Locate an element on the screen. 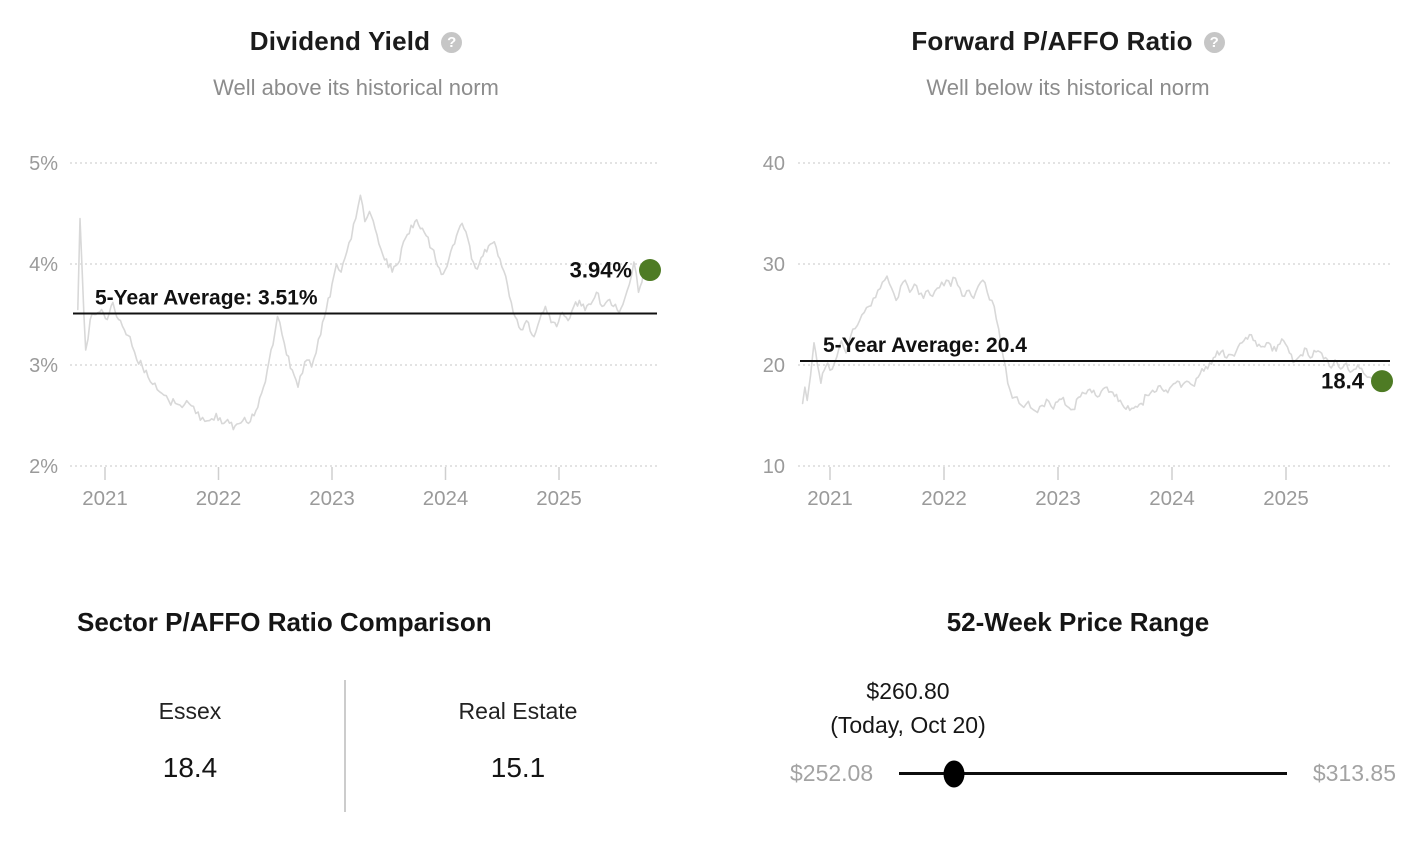 This screenshot has width=1424, height=856. average-line-label: 5-Year Average: 20.4 is located at coordinates (925, 345).